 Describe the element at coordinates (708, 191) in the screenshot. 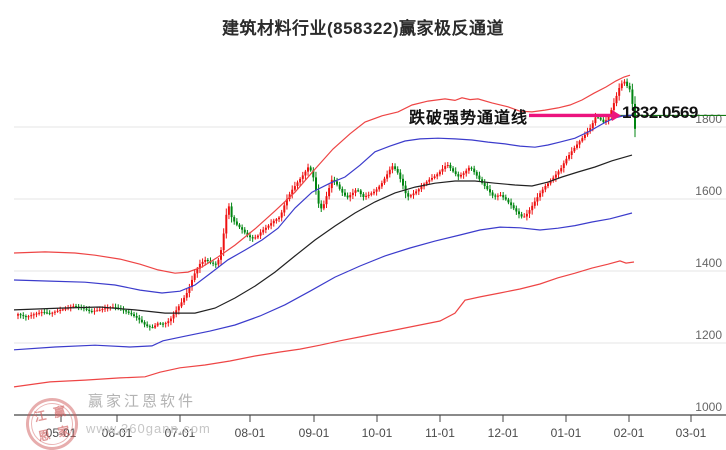

I see `y-axis-tick-label: 1600` at that location.